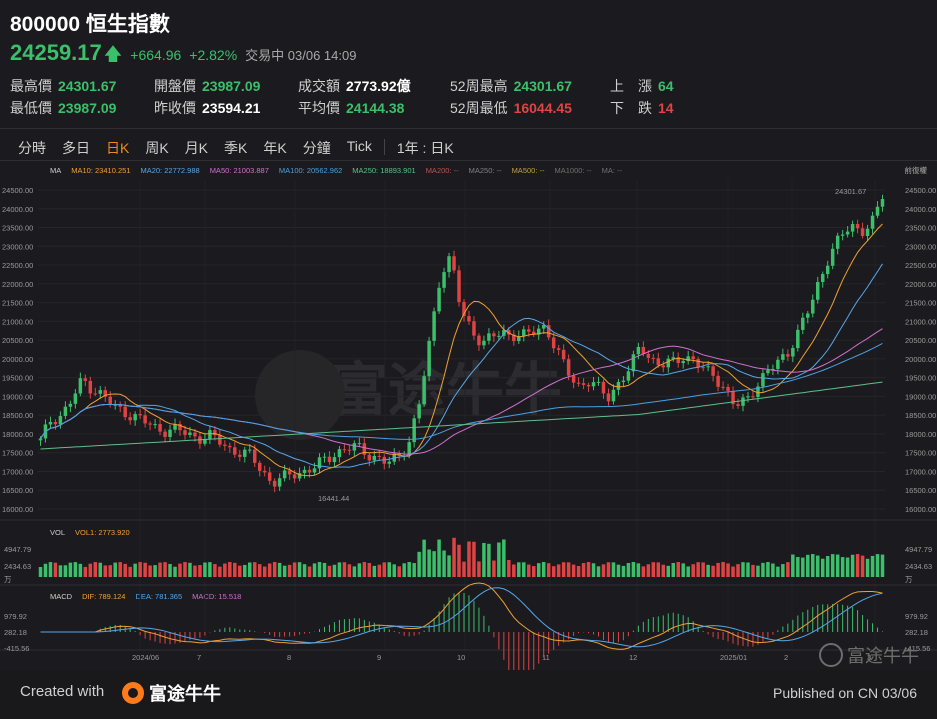 The width and height of the screenshot is (937, 719). I want to click on y-tick-label-left: 19000.00, so click(17, 396).